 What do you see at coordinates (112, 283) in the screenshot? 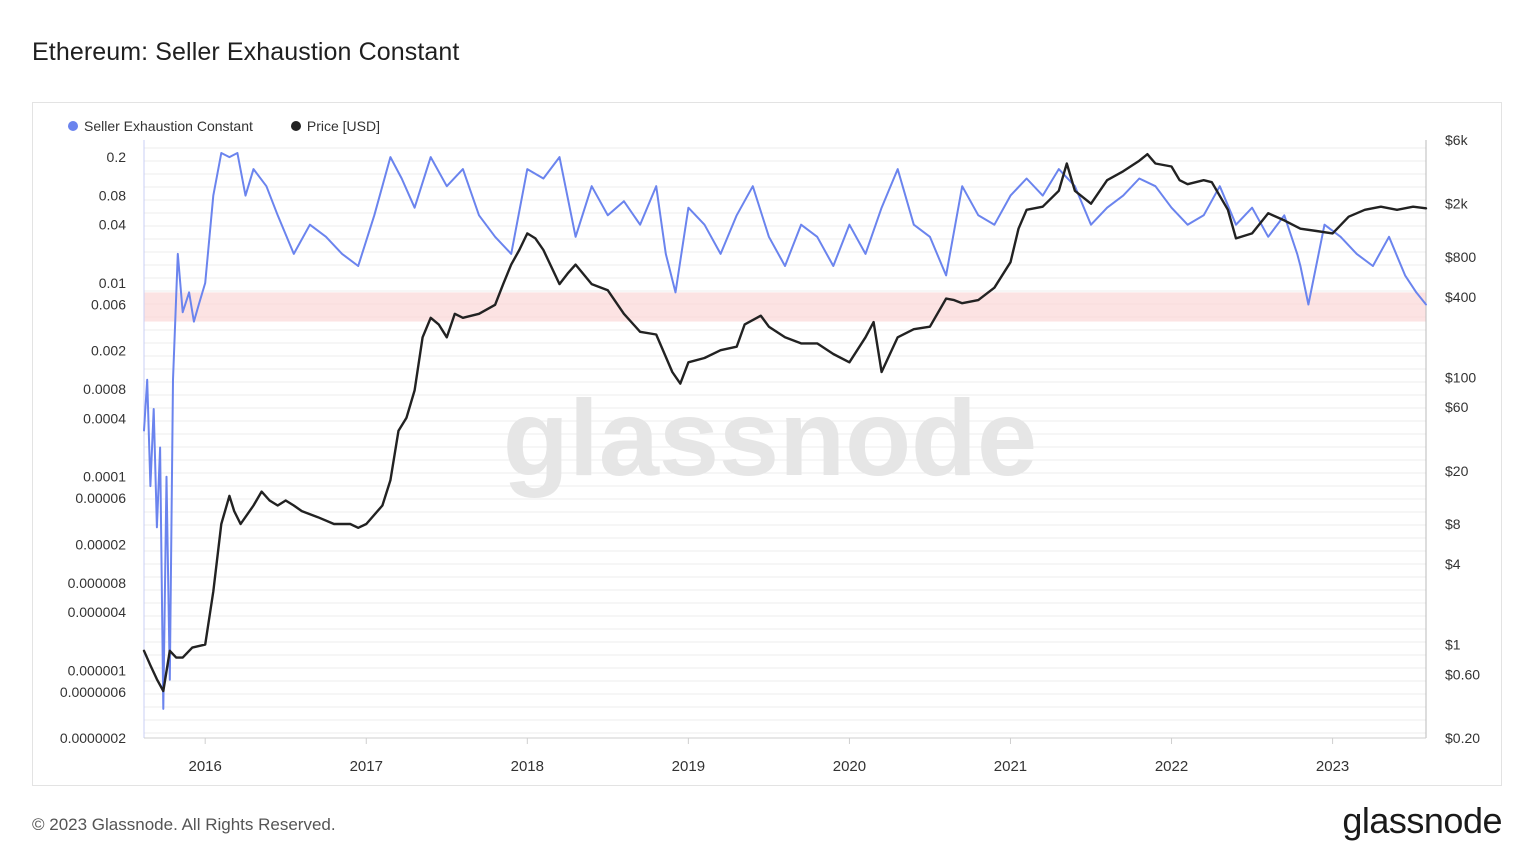
I see `y-left-tick-label: 0.01` at bounding box center [112, 283].